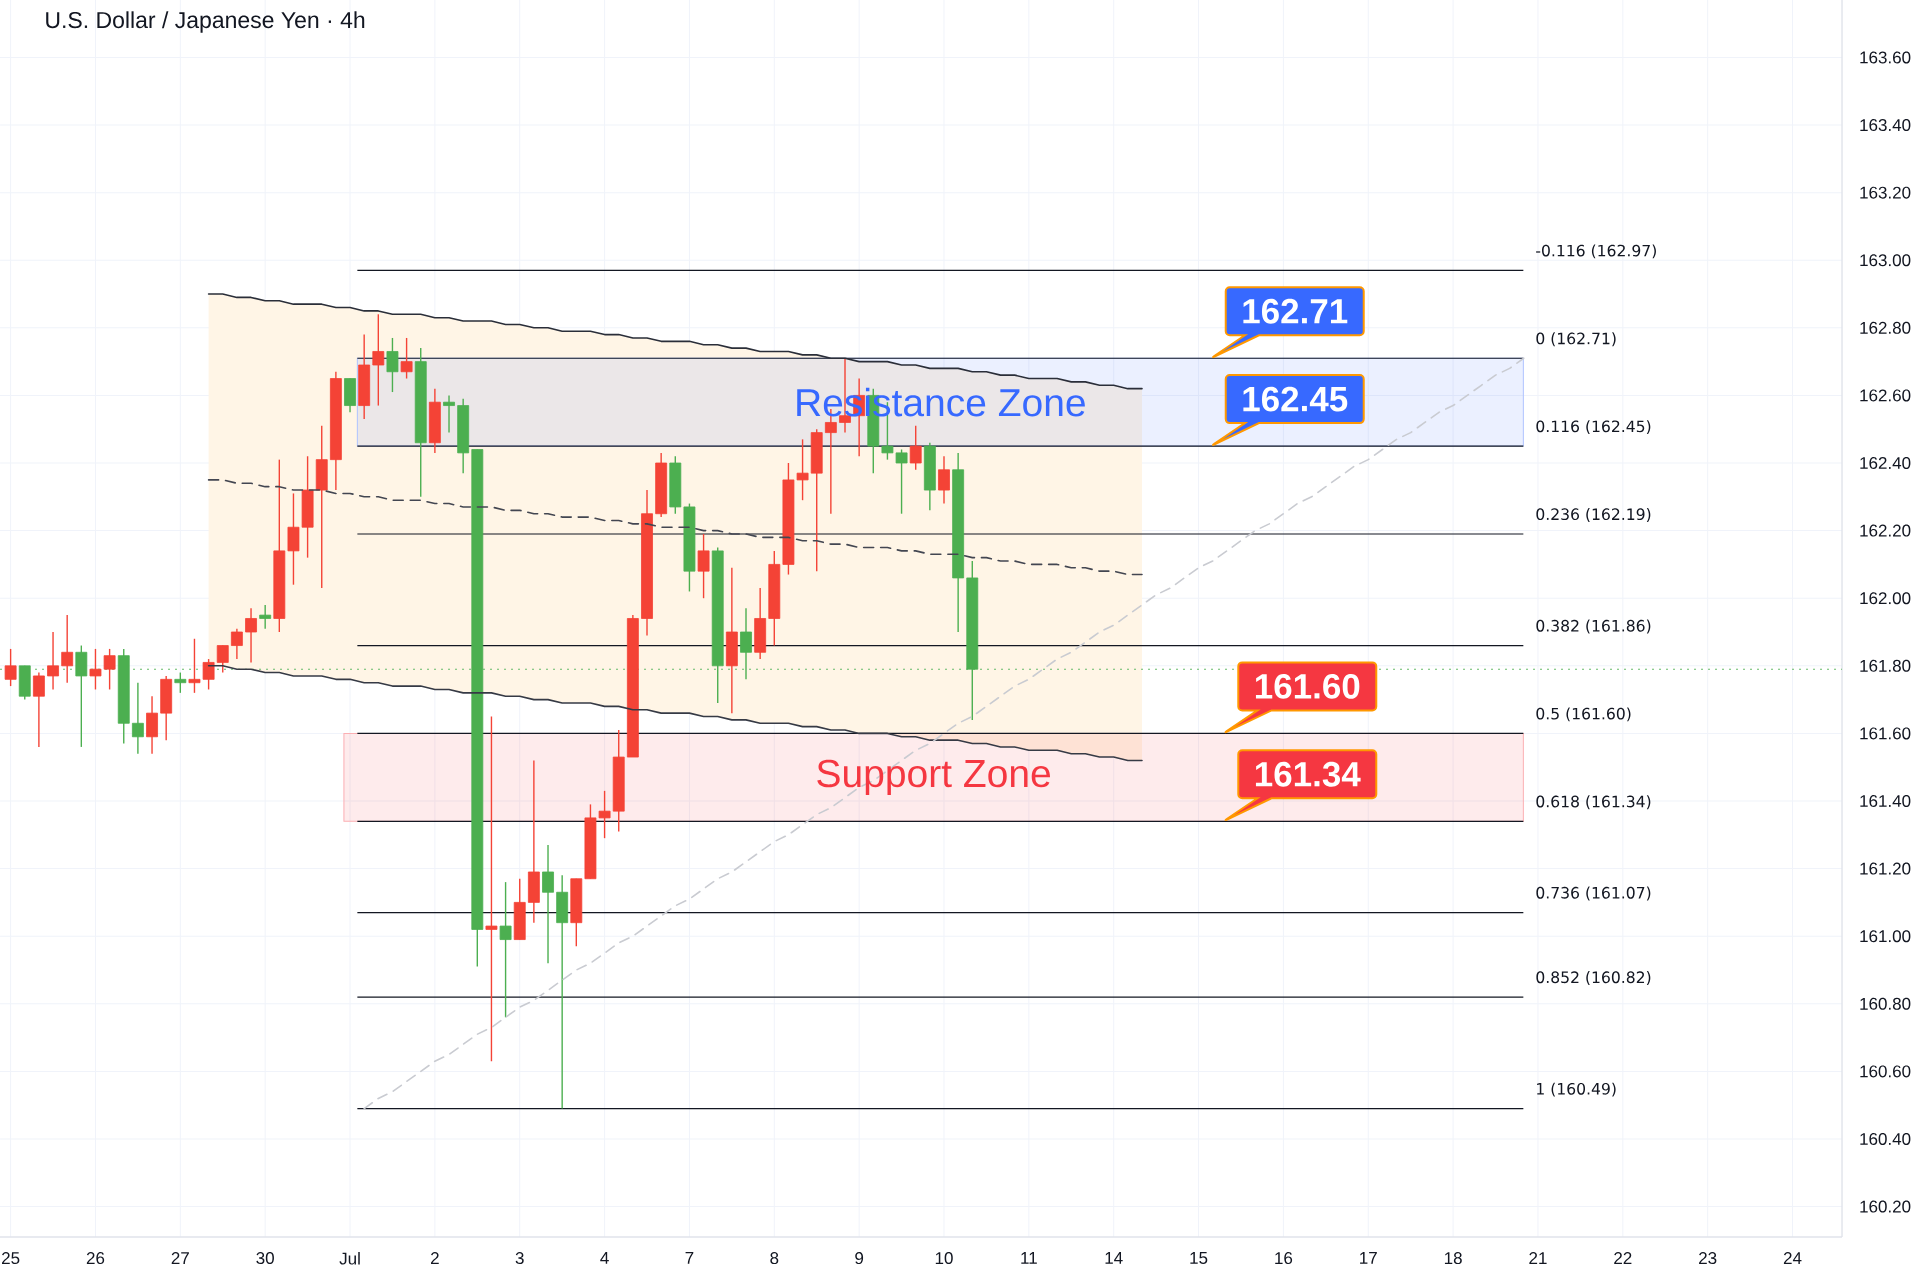 This screenshot has width=1926, height=1282. I want to click on x-tick-label: 26, so click(95, 1258).